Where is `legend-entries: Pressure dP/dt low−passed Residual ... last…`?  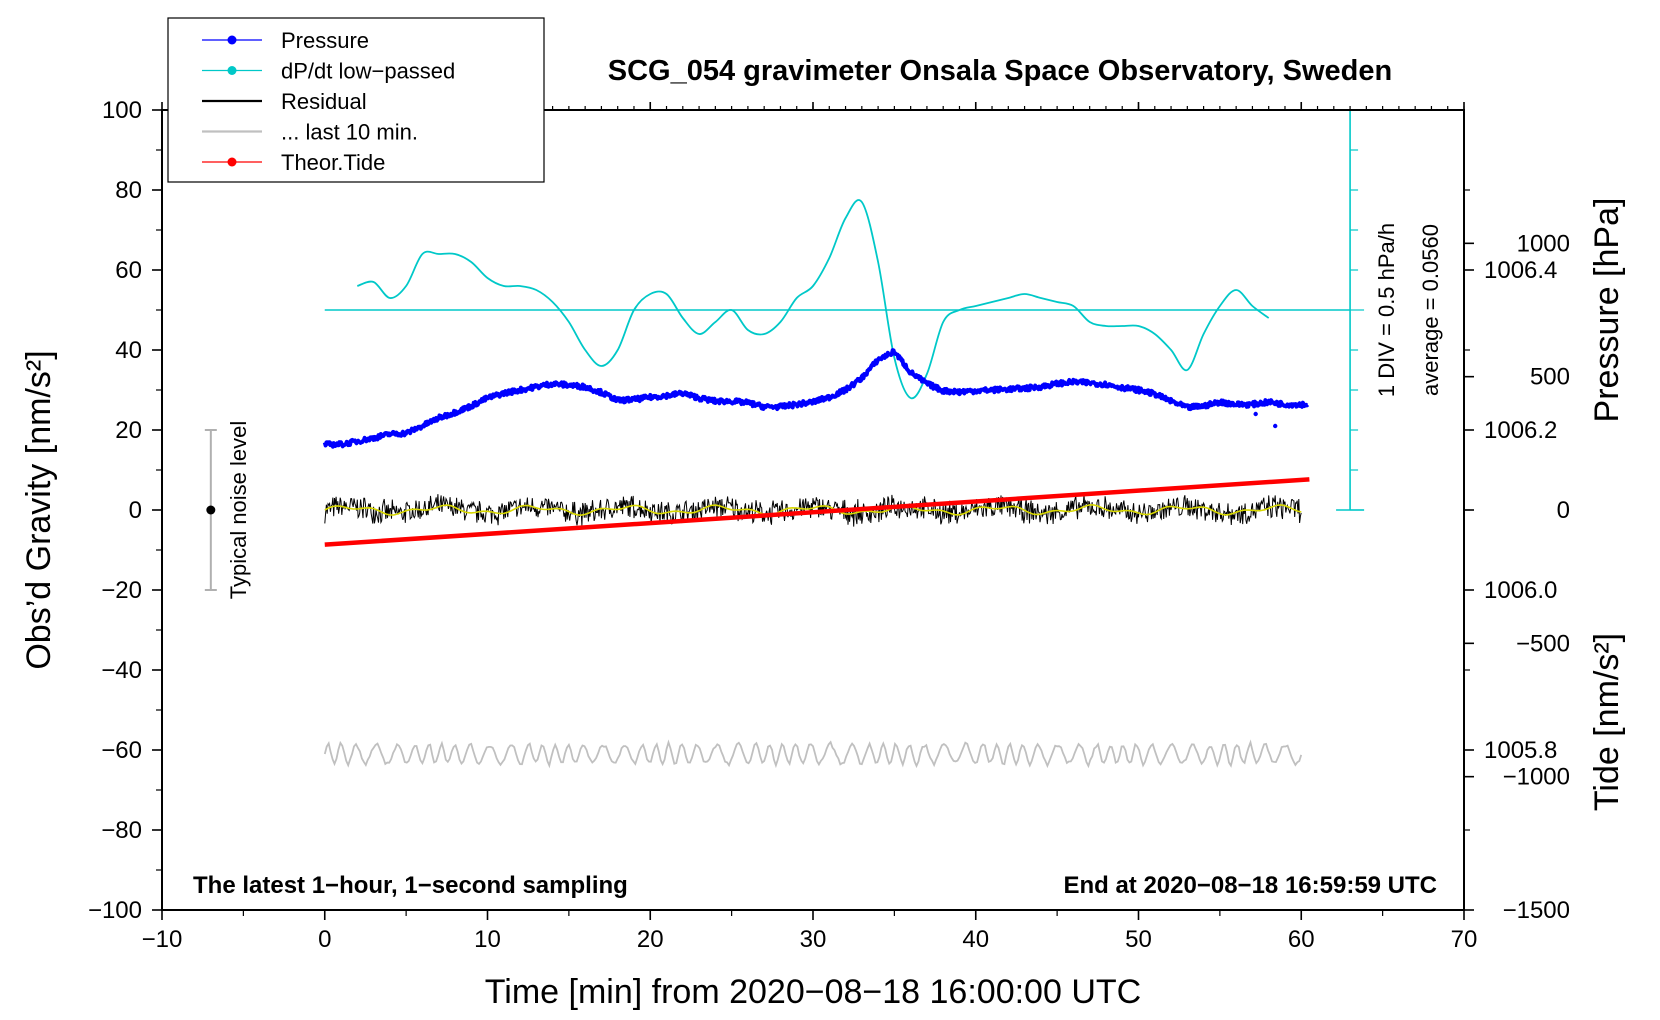
legend-entries: Pressure dP/dt low−passed Residual ... last… is located at coordinates (328, 101).